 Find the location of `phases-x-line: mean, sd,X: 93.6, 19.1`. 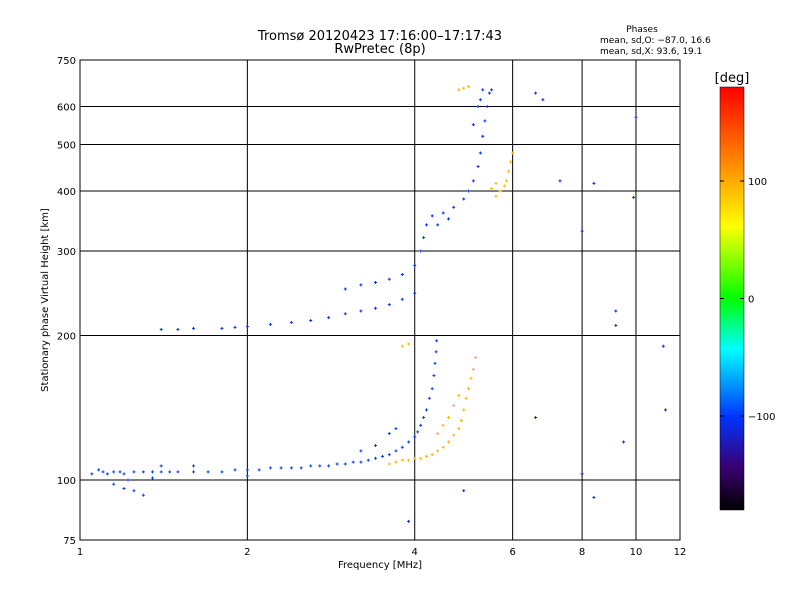

phases-x-line: mean, sd,X: 93.6, 19.1 is located at coordinates (651, 52).